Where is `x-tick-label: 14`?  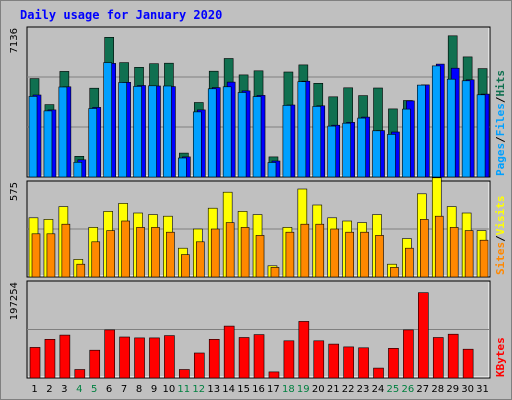 x-tick-label: 14 is located at coordinates (228, 389).